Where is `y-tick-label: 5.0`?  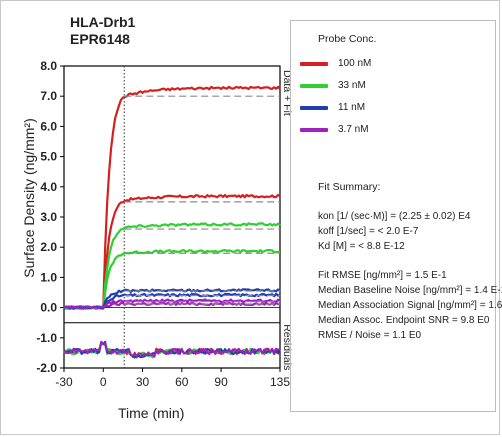 y-tick-label: 5.0 is located at coordinates (48, 157).